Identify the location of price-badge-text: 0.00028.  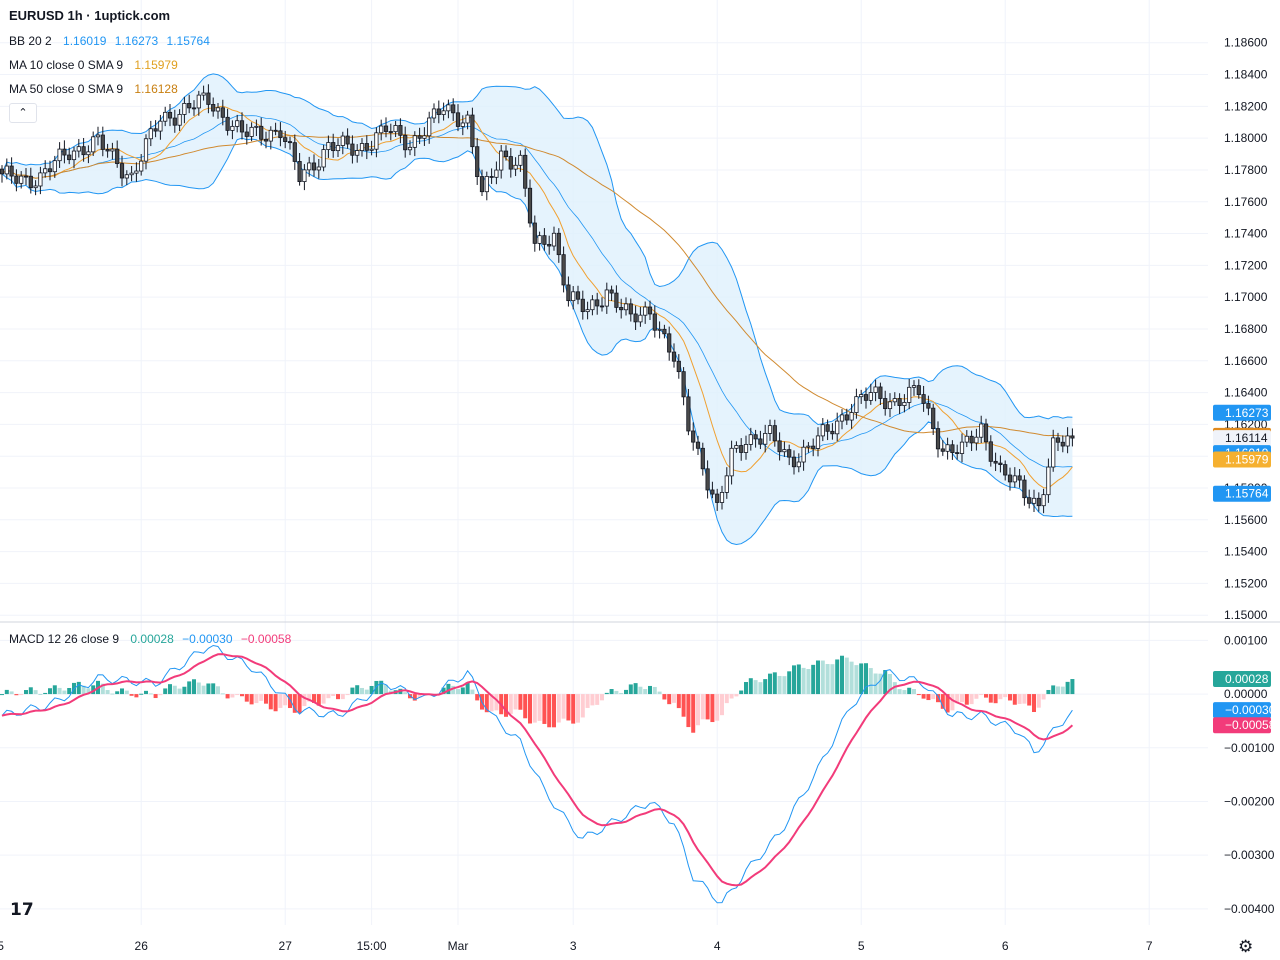
(1247, 679).